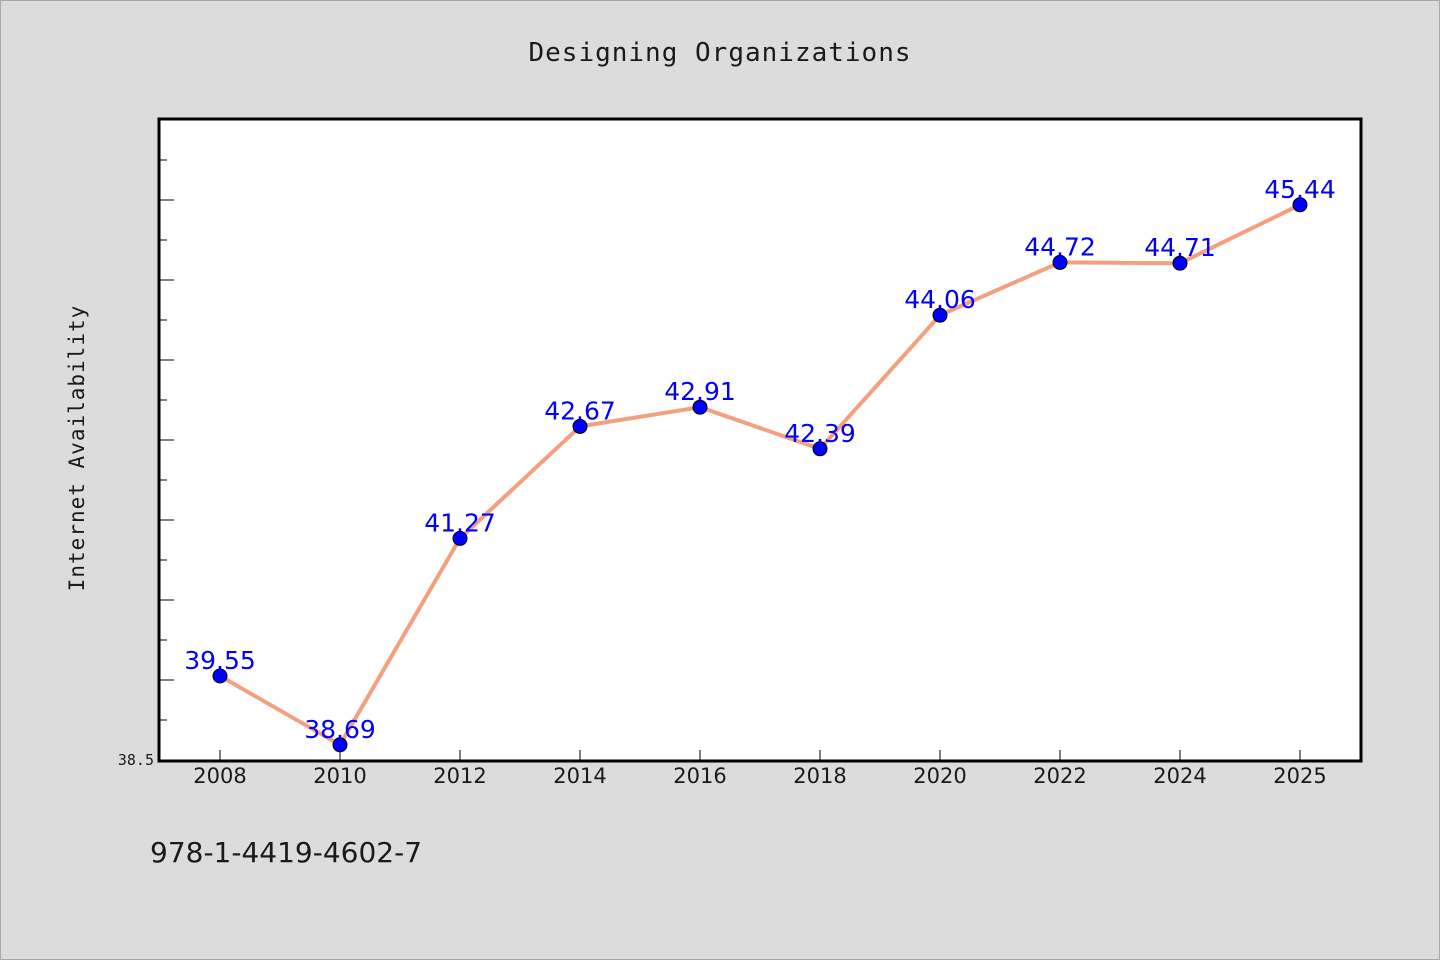 The image size is (1440, 960). What do you see at coordinates (700, 391) in the screenshot?
I see `data-label: 42.91` at bounding box center [700, 391].